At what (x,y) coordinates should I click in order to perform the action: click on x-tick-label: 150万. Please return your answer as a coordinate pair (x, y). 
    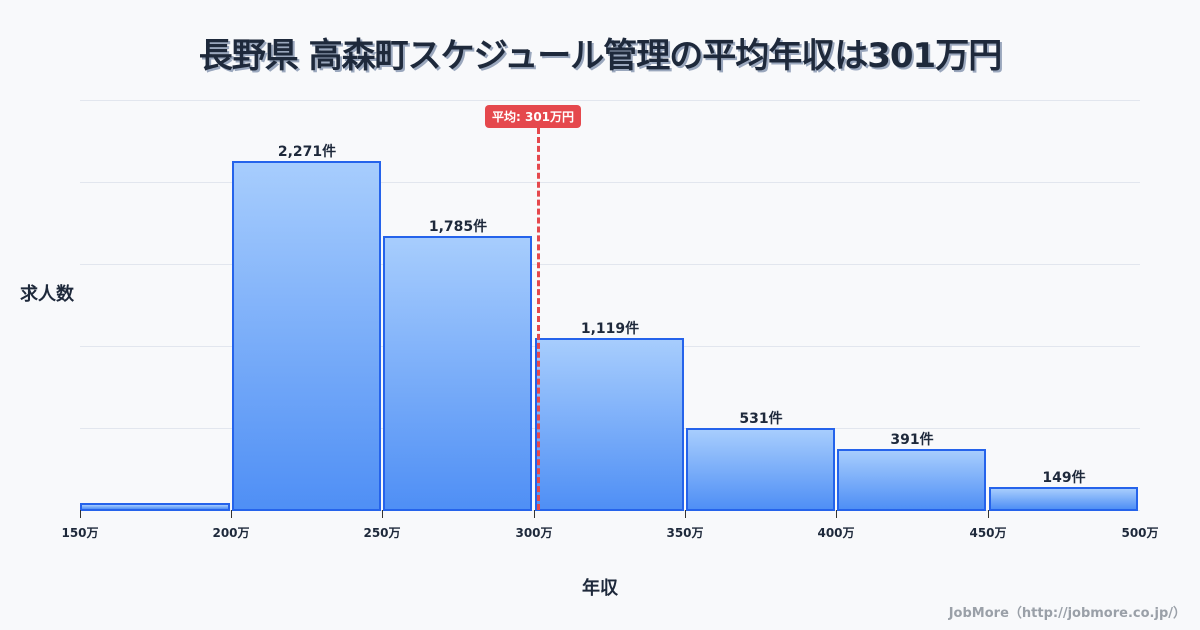
    Looking at the image, I should click on (80, 533).